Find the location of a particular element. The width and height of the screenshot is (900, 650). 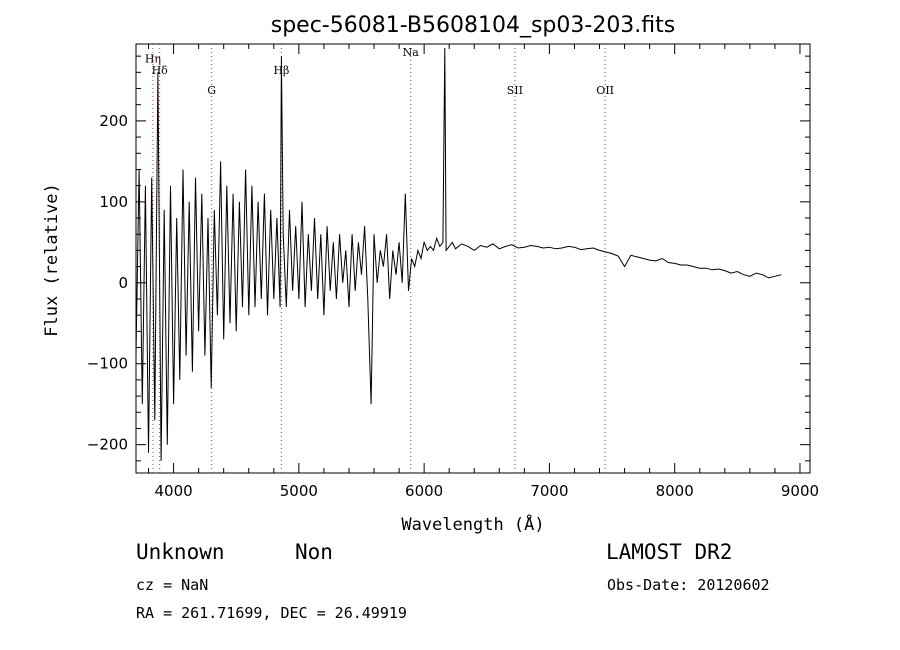

coordinates: RA = 261.71699, DEC = 26.49919 is located at coordinates (271, 613).